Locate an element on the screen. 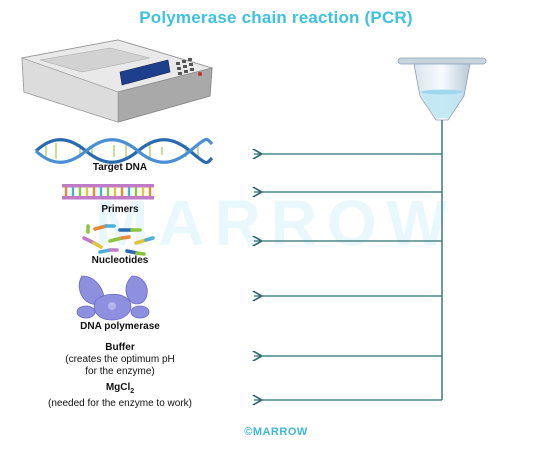  dna-helix-icon is located at coordinates (124, 151).